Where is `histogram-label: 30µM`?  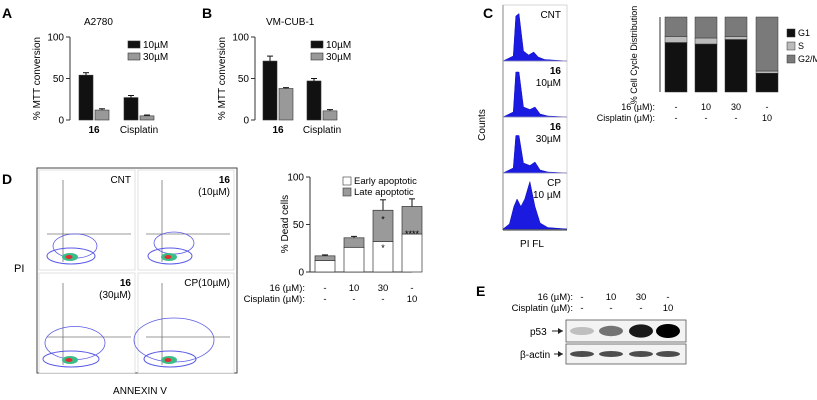 histogram-label: 30µM is located at coordinates (548, 139).